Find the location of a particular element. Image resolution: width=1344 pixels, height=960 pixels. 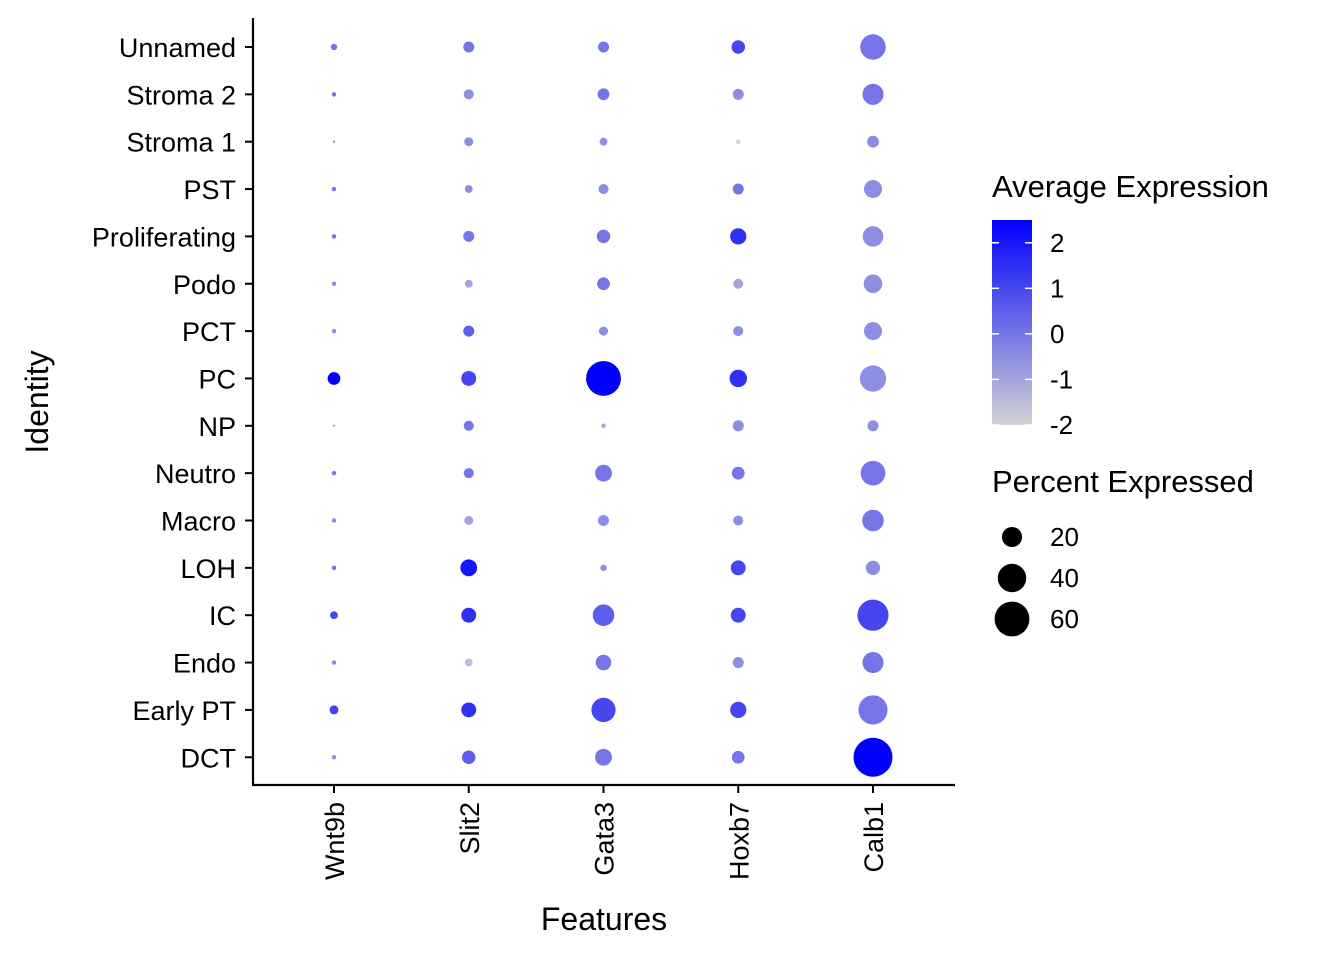

dot-stroma-1-slit2 is located at coordinates (469, 142).